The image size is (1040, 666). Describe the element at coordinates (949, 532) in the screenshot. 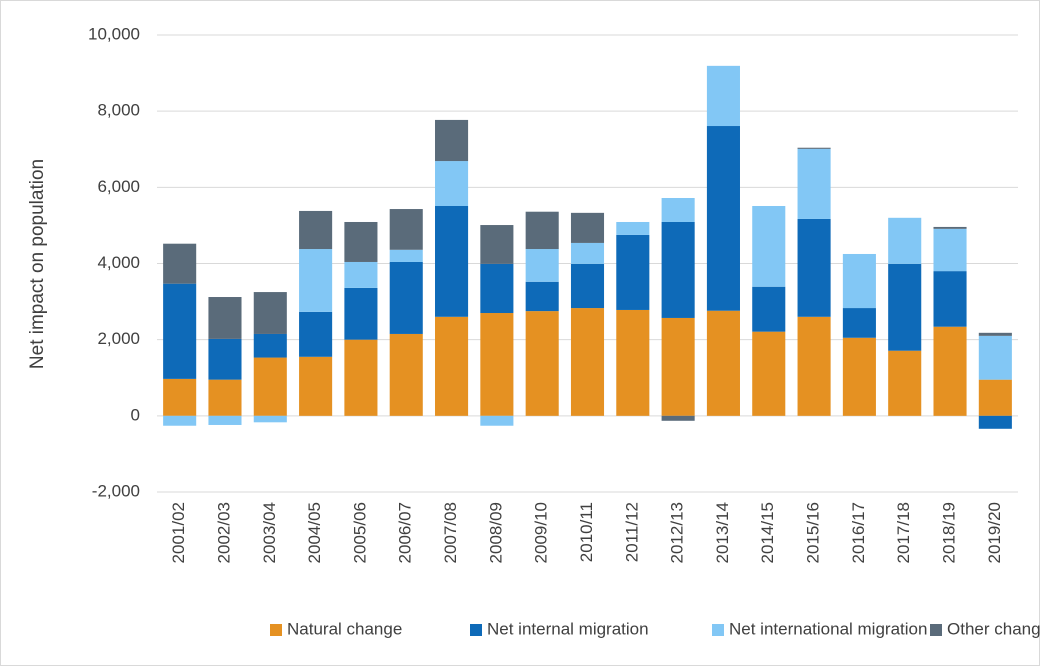

I see `x-tick-label: 2018/19` at that location.